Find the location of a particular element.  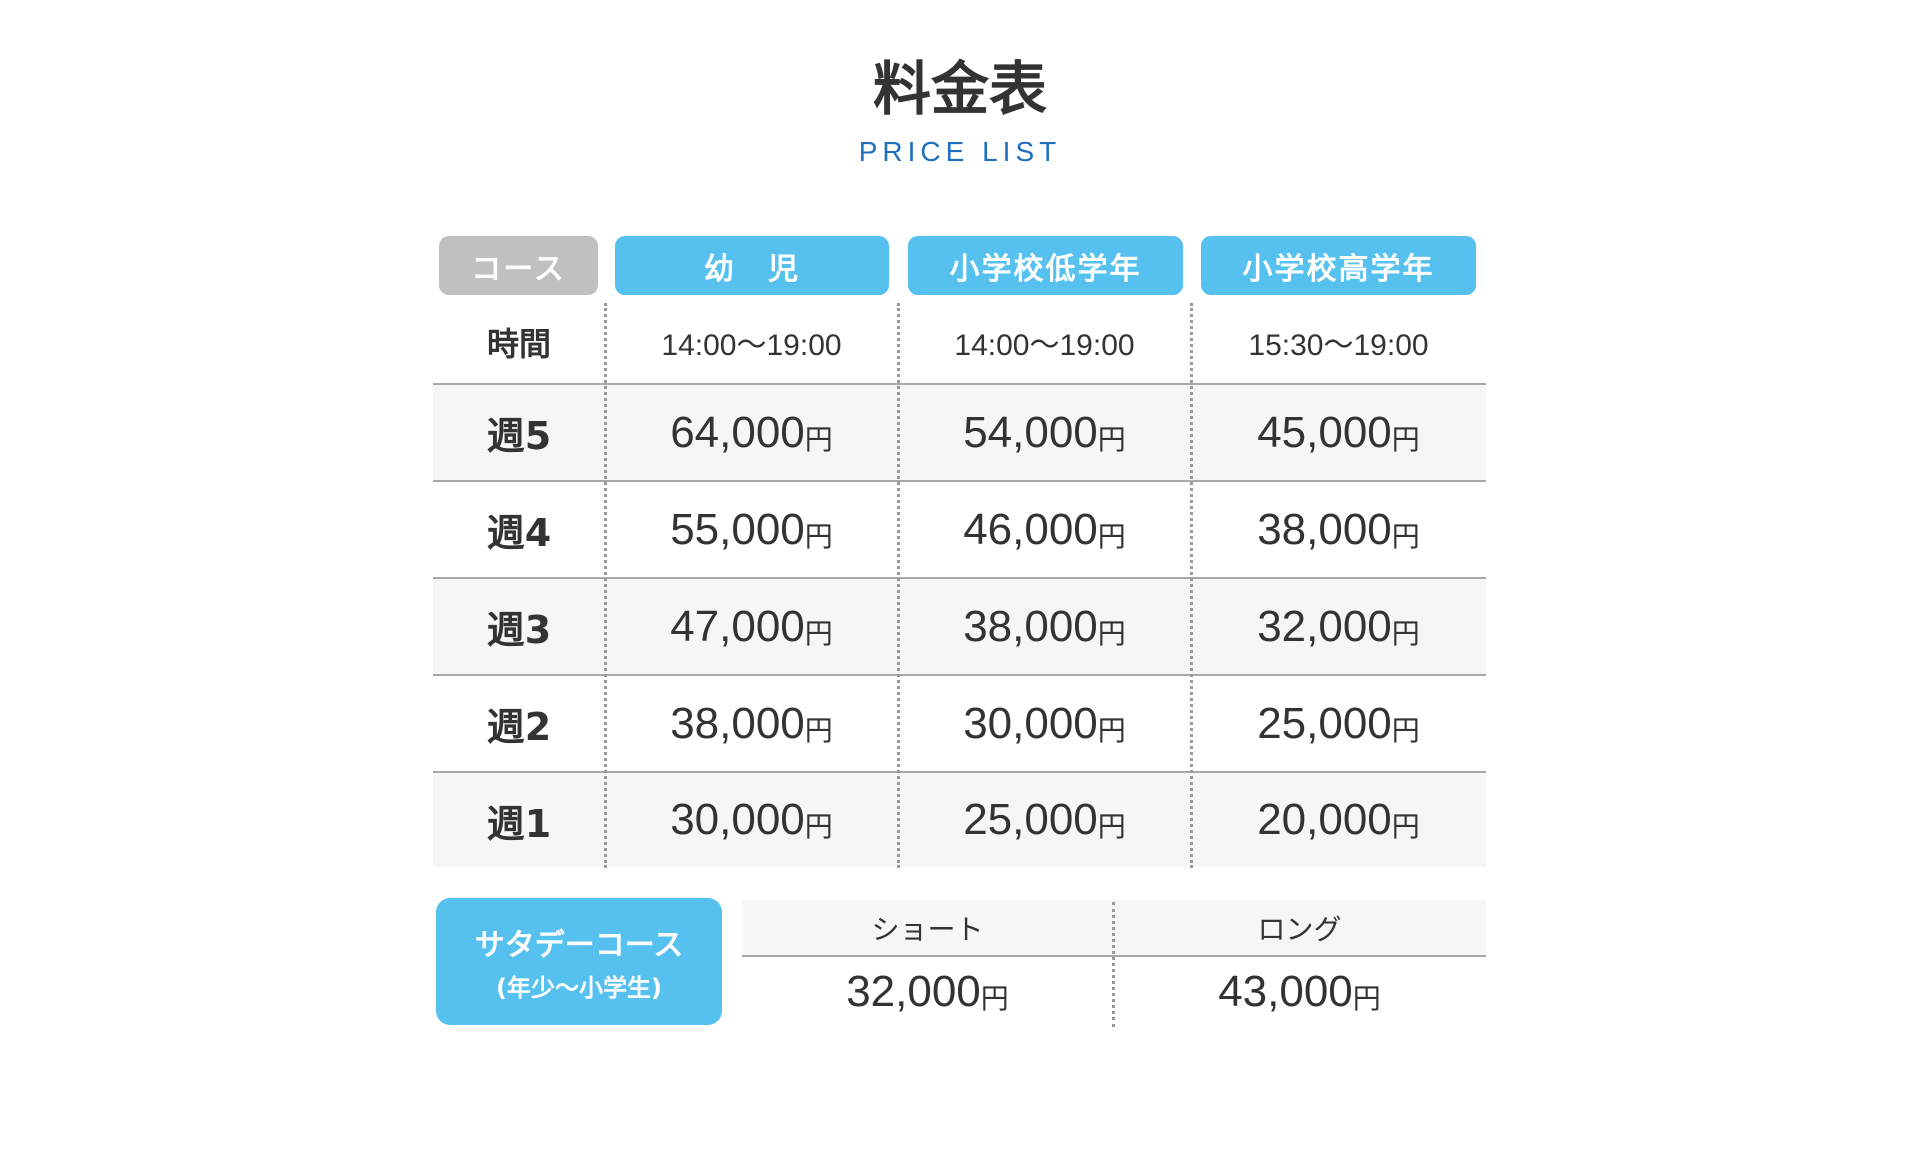

price-cell: 20,000 円 is located at coordinates (1338, 820).